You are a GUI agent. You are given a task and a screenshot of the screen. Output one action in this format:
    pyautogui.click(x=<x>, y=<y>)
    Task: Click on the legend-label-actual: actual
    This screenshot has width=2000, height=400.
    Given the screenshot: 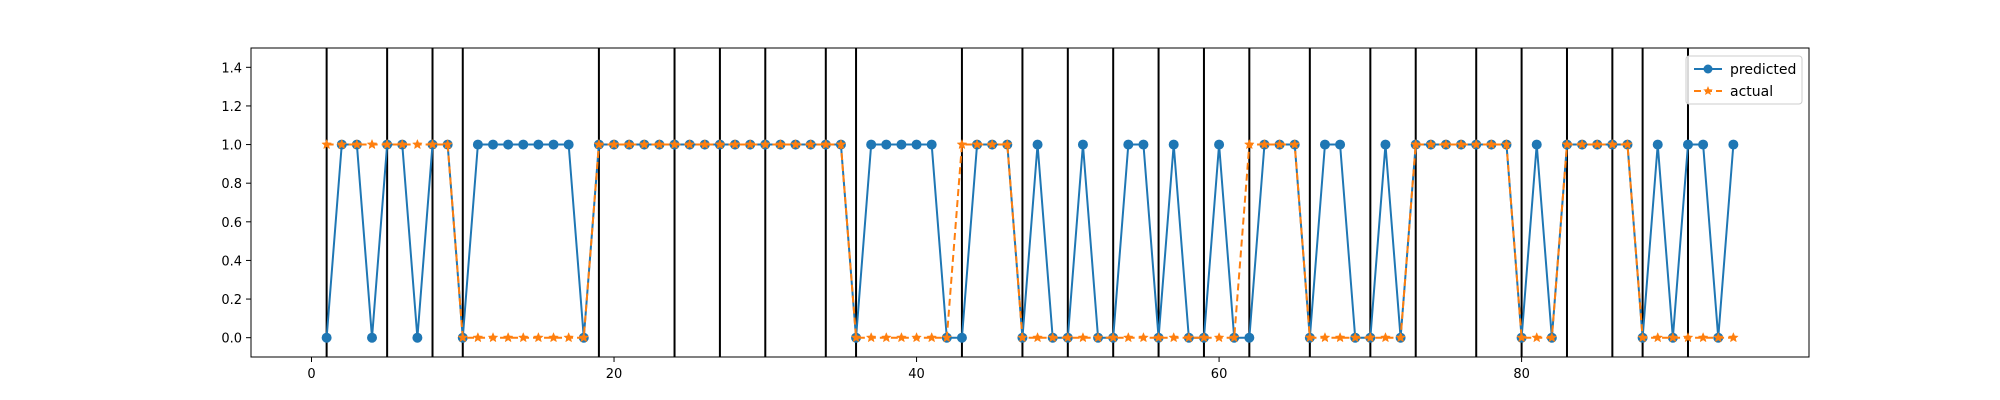 What is the action you would take?
    pyautogui.click(x=1751, y=92)
    